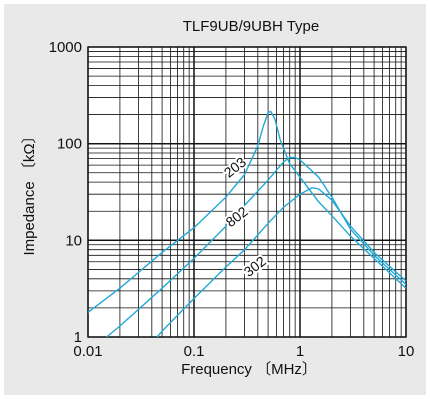 The height and width of the screenshot is (399, 430). What do you see at coordinates (87, 351) in the screenshot?
I see `x-tick-label: 0.01` at bounding box center [87, 351].